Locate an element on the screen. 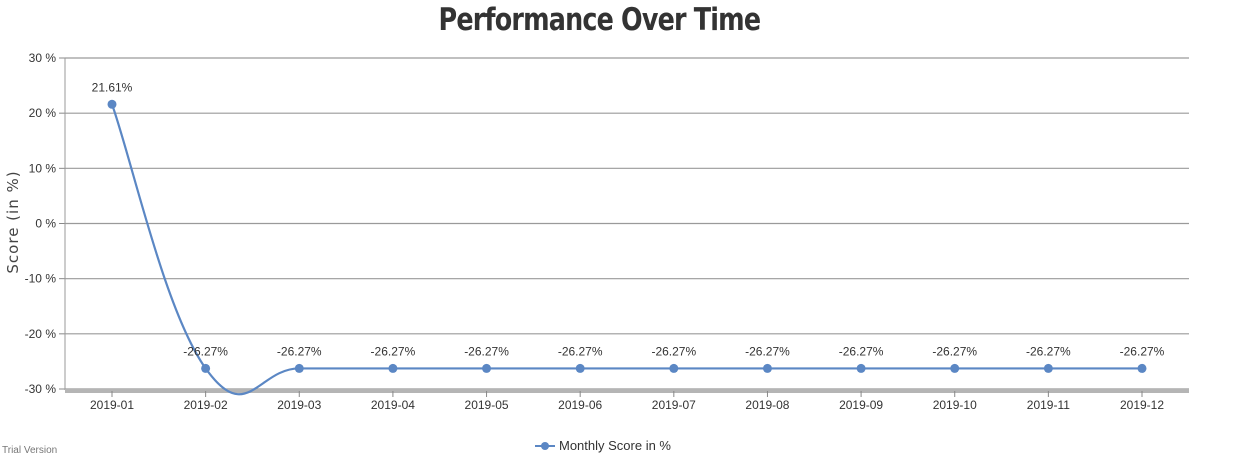 This screenshot has width=1249, height=460. x-tick-label: 2019-09 is located at coordinates (861, 405).